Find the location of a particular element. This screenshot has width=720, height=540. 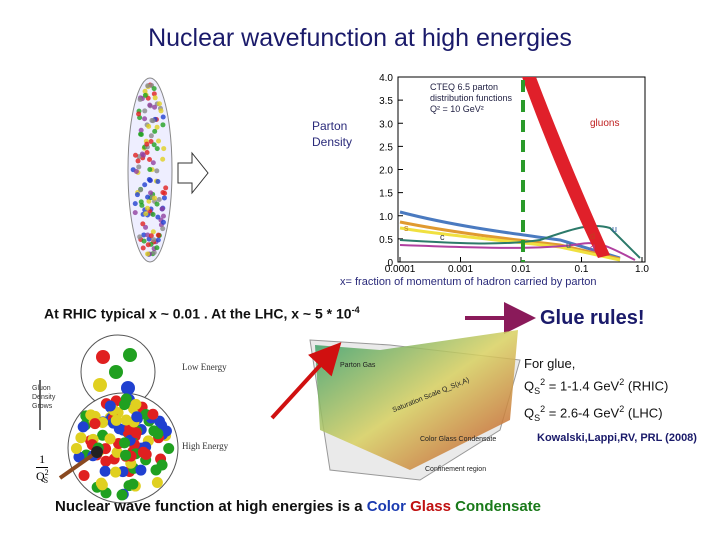

gluons is located at coordinates (122, 424).